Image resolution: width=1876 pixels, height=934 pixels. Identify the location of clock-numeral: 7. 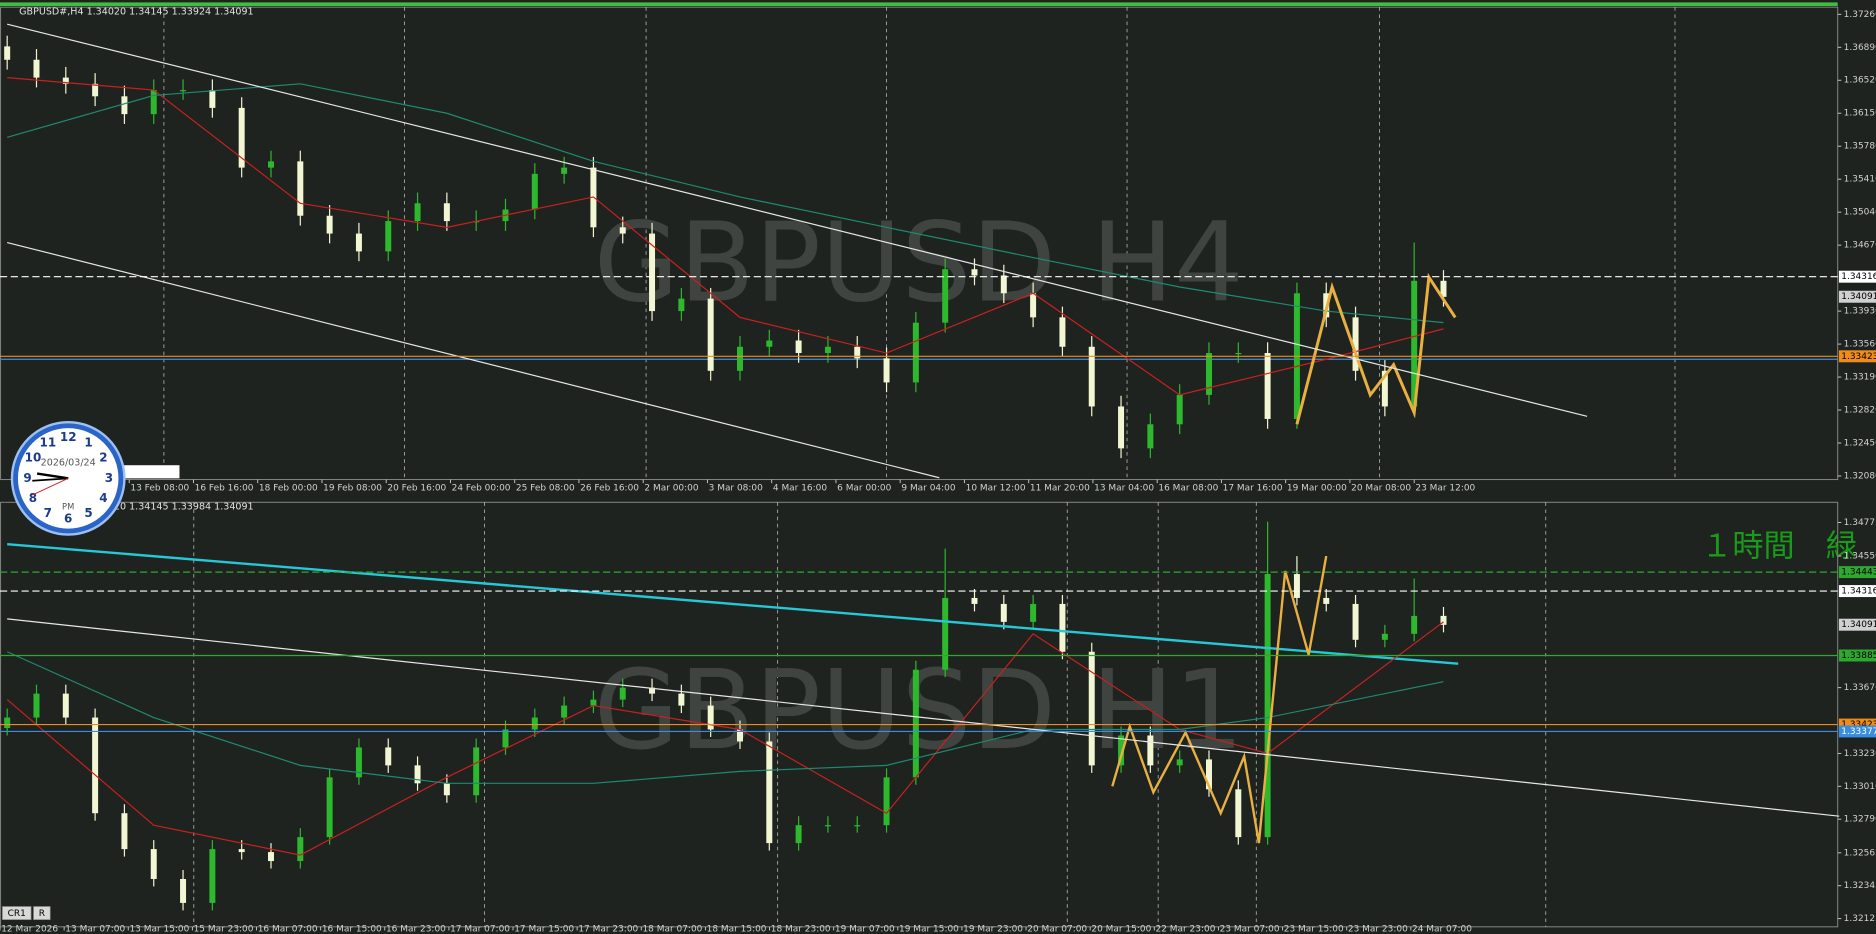
(48, 513).